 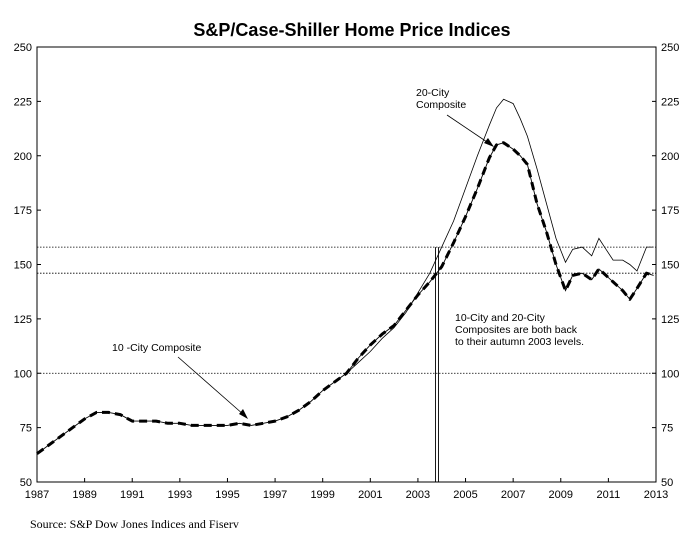 I want to click on x-tick-label: 1999, so click(x=322, y=495).